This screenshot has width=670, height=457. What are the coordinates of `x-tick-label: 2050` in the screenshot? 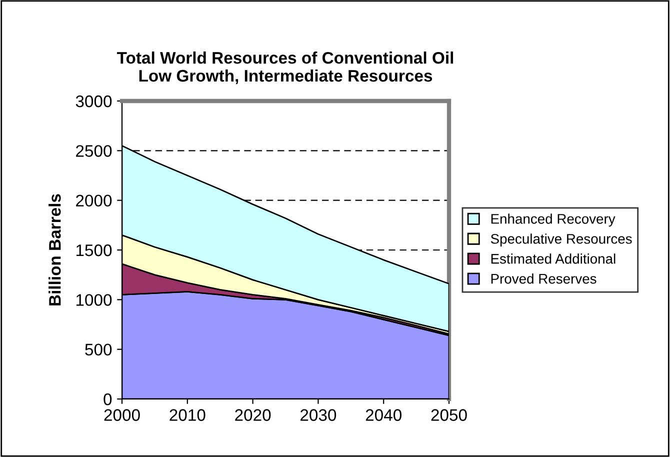 It's located at (449, 415).